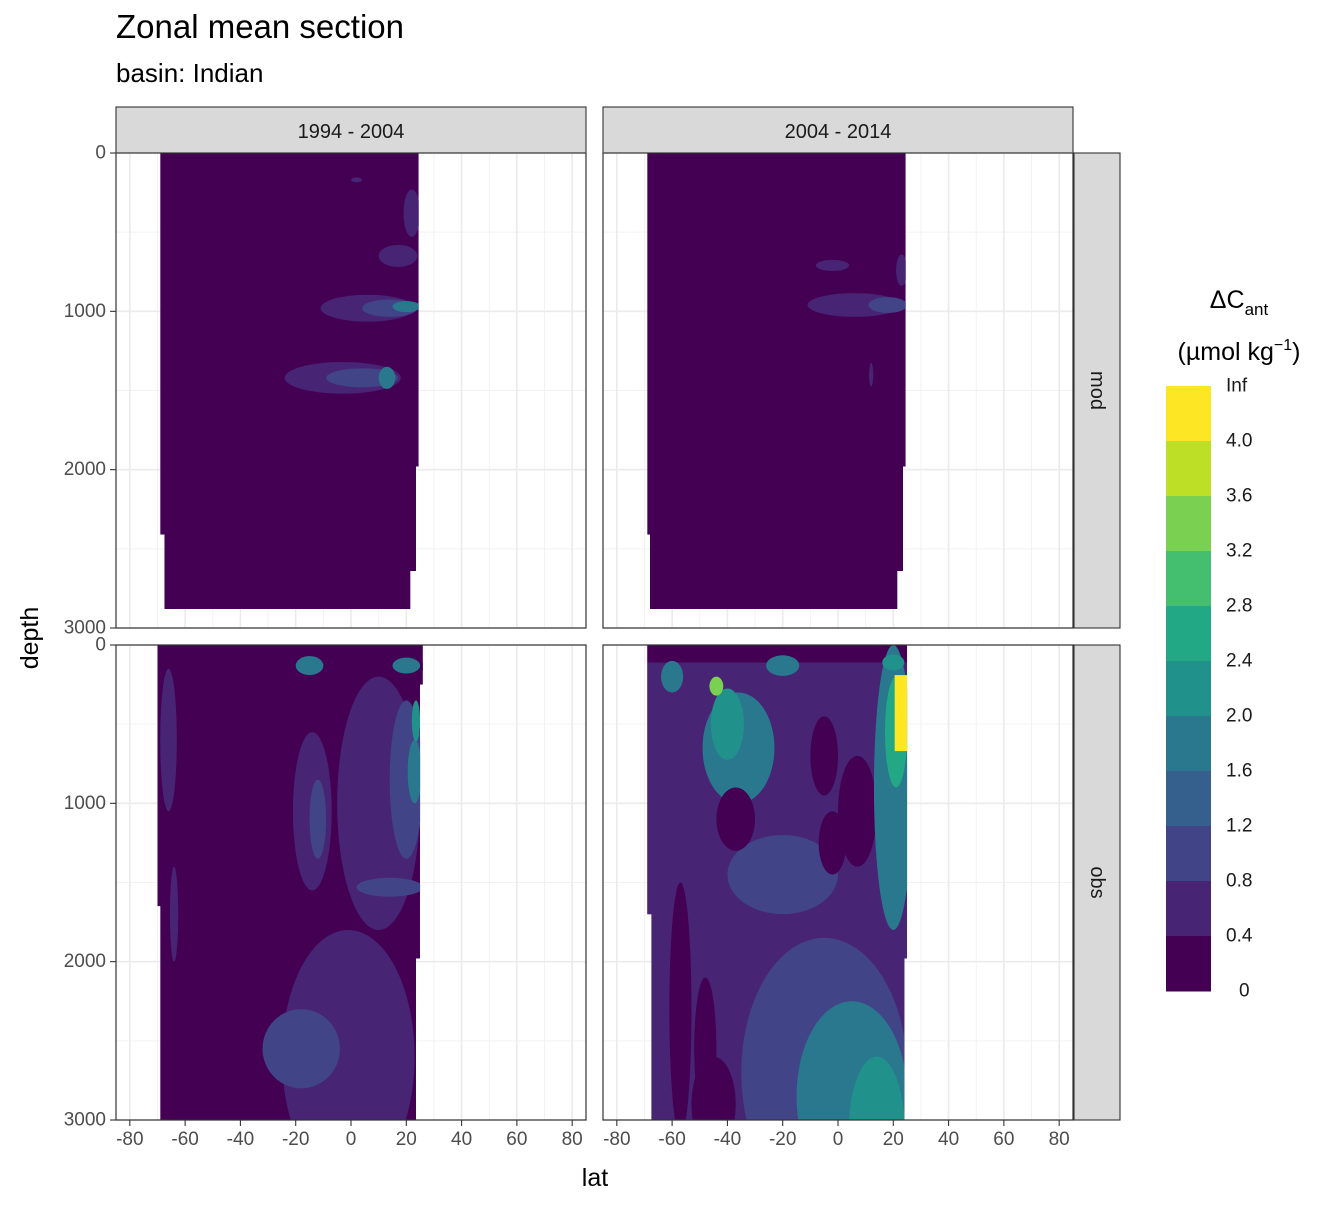 The width and height of the screenshot is (1344, 1209). I want to click on y-tick-label: 3000, so click(85, 628).